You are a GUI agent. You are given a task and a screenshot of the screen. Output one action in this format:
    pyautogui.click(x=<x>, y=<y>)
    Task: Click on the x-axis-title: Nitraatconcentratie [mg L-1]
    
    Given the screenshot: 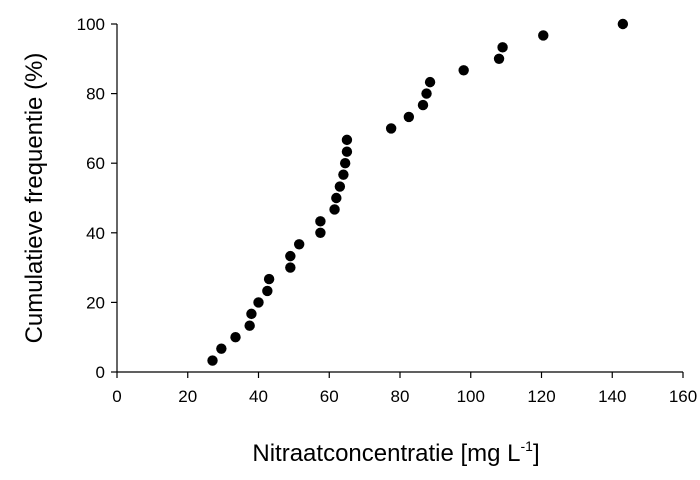 What is the action you would take?
    pyautogui.click(x=395, y=452)
    